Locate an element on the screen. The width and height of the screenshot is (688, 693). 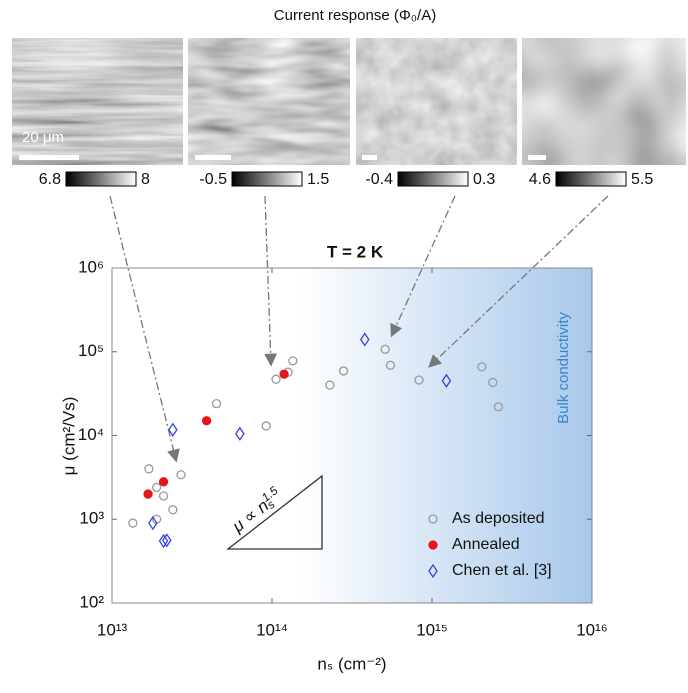
y-tick-label: 10⁵ is located at coordinates (91, 350).